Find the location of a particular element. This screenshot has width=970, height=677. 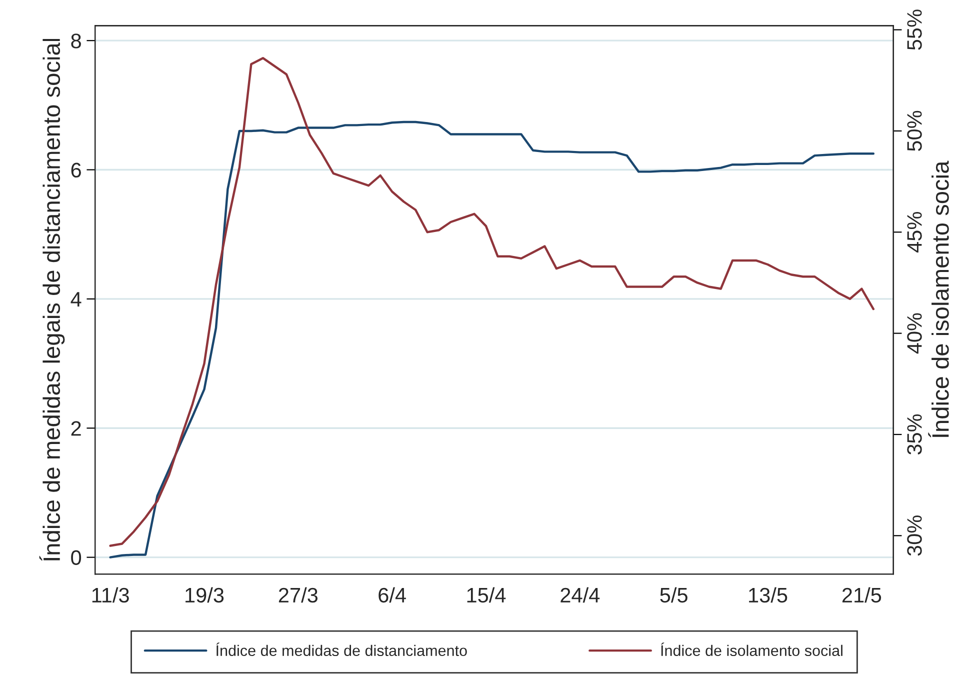

x-tick-label: 27/3 is located at coordinates (298, 595).